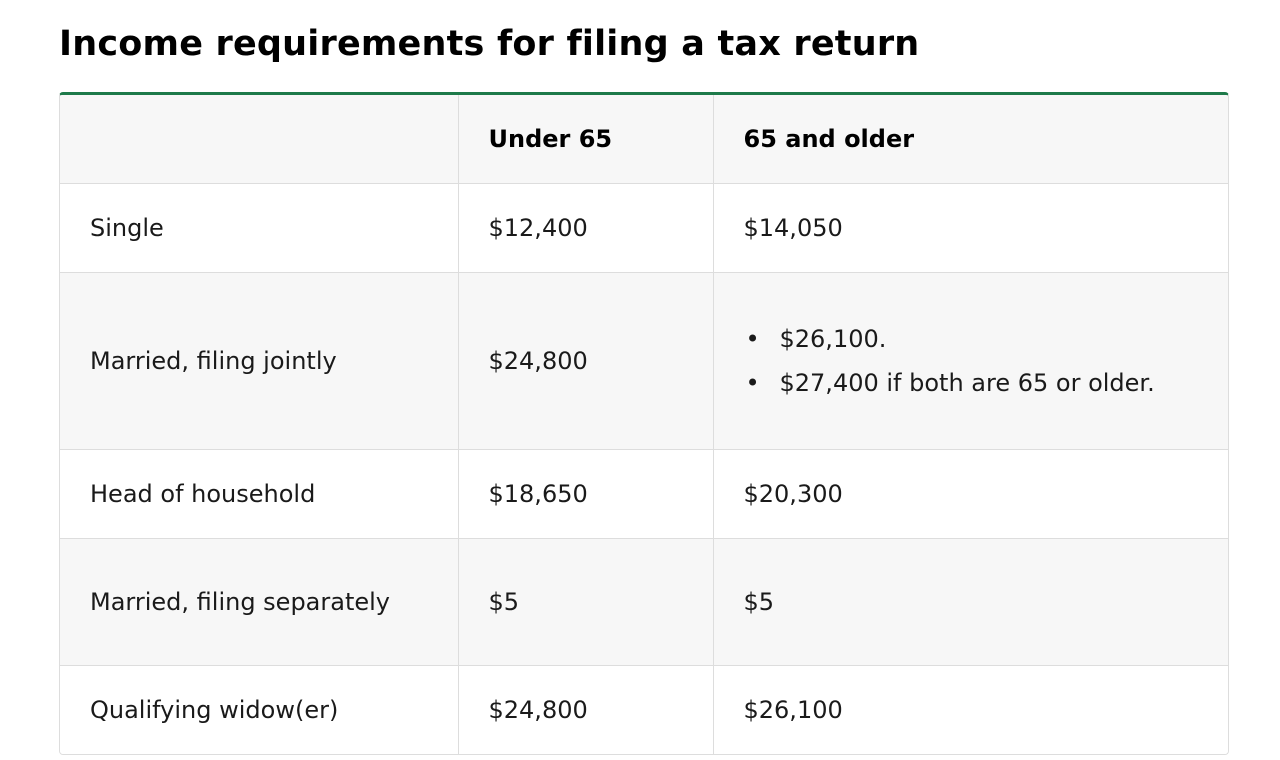 The width and height of the screenshot is (1280, 760). I want to click on header-65-and-older: 65 and older, so click(970, 139).